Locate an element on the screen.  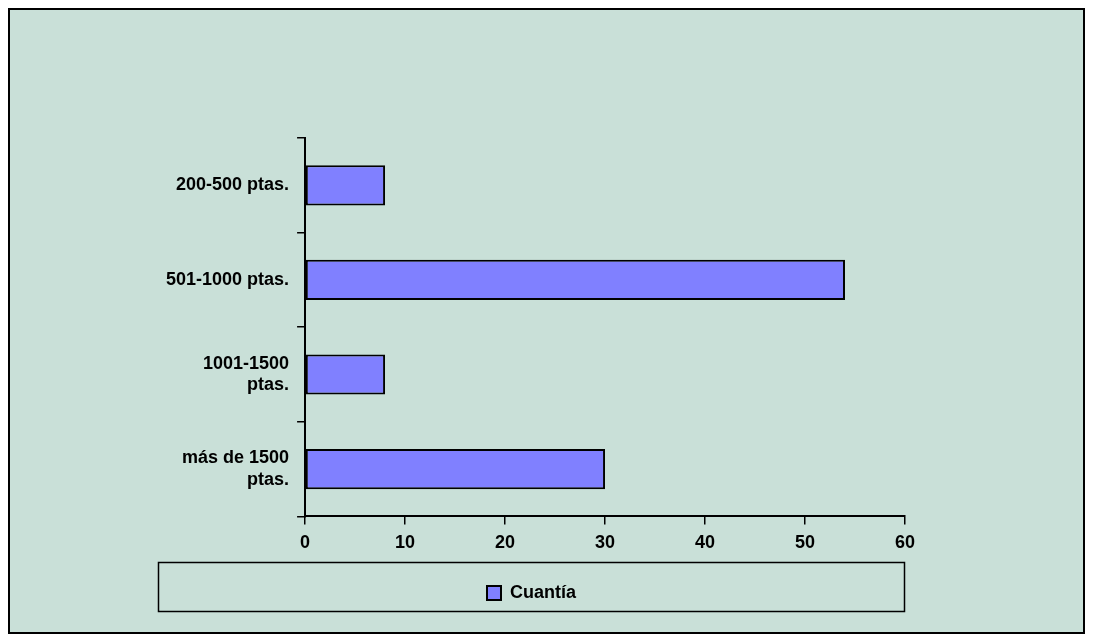
y-tick-label: 501-1000 ptas. is located at coordinates (227, 278).